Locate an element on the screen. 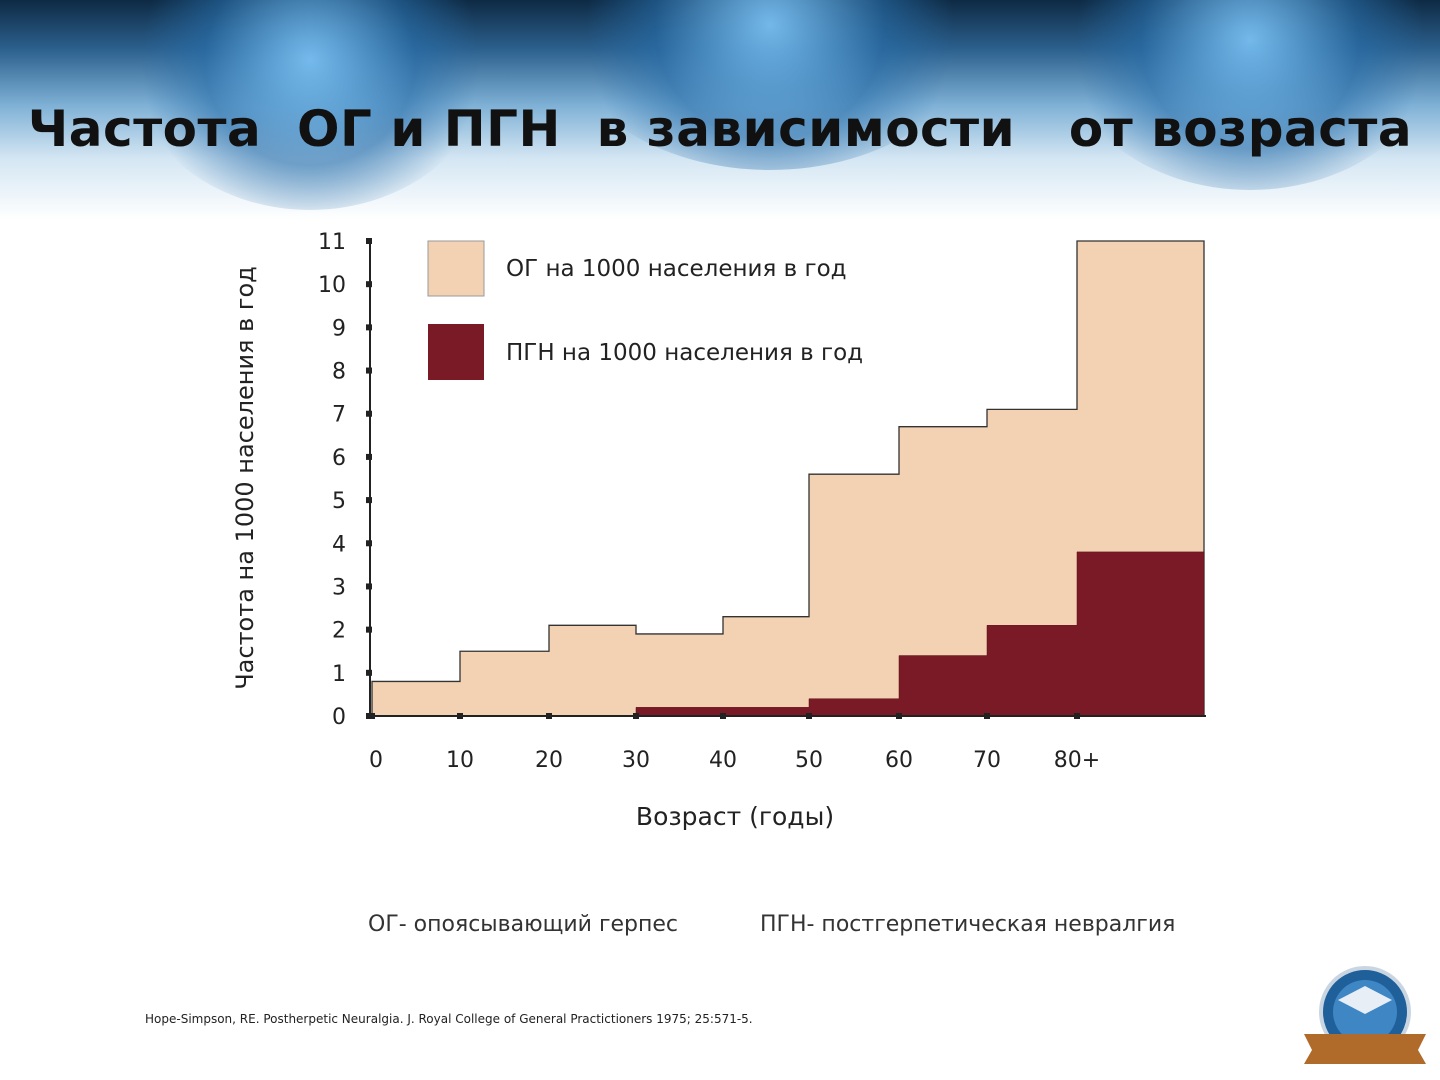 Image resolution: width=1440 pixels, height=1080 pixels. x-tick-label-70: 70 is located at coordinates (987, 760).